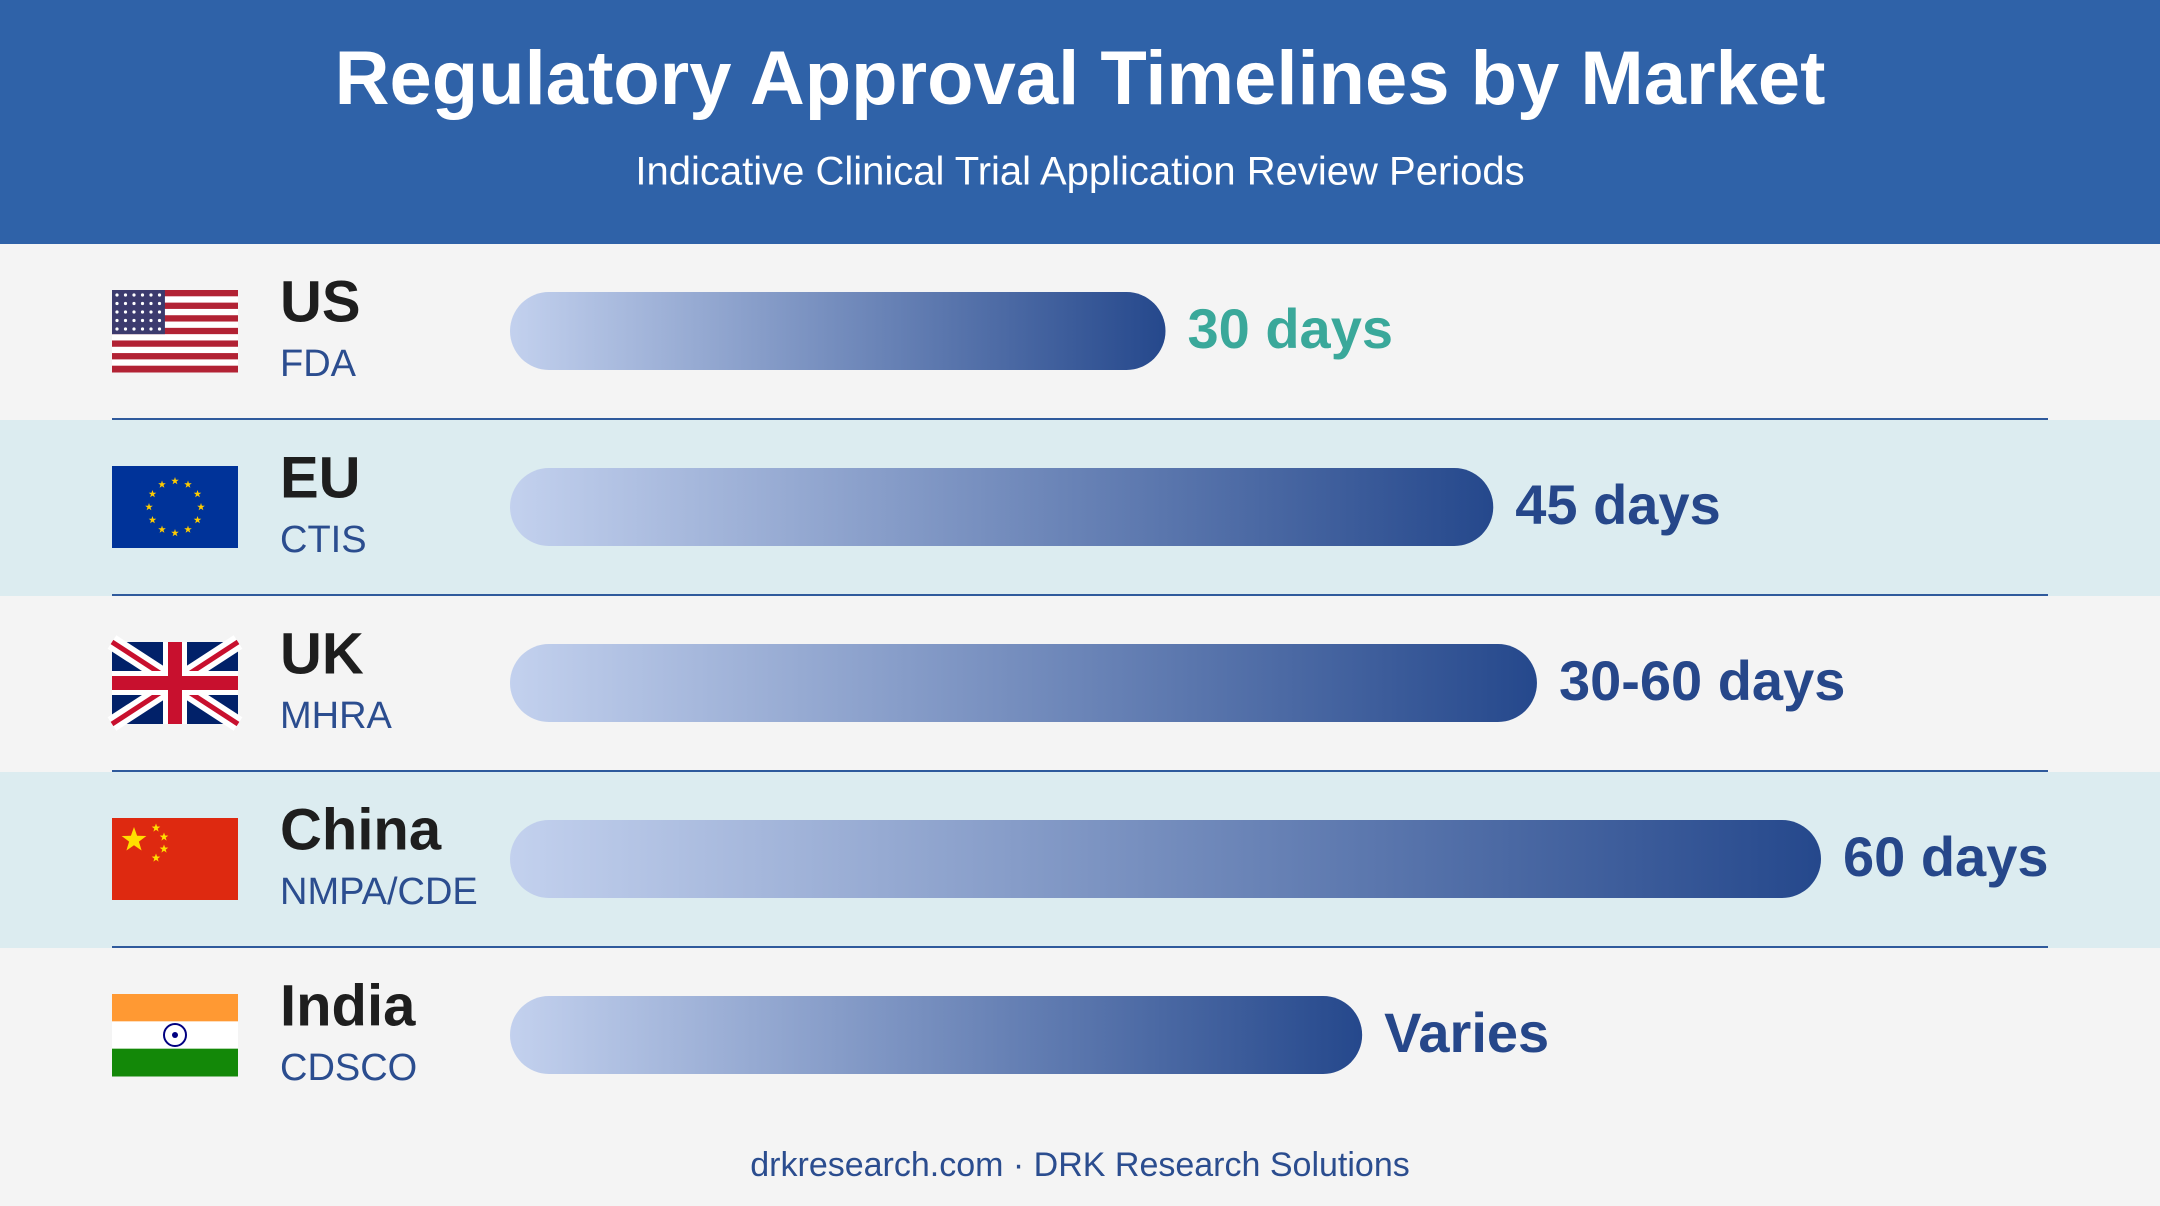 The height and width of the screenshot is (1206, 2160). I want to click on agency-name: FDA, so click(318, 364).